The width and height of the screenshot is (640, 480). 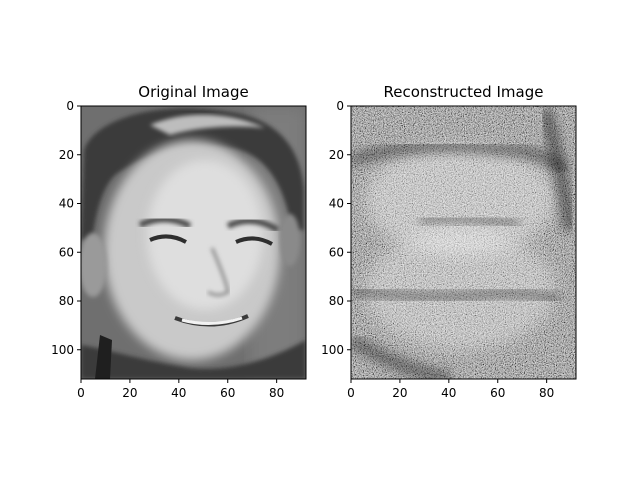 What do you see at coordinates (66, 228) in the screenshot?
I see `original-y-ticks: 0 20 40 60 80 100` at bounding box center [66, 228].